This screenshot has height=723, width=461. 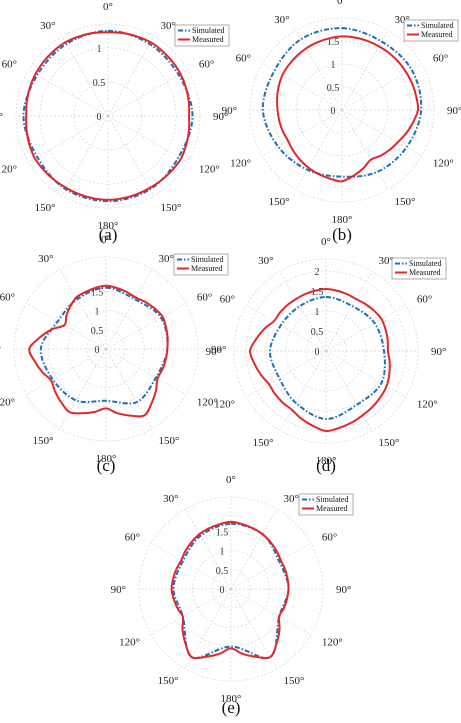 I want to click on figure-caption: (a), so click(x=108, y=234).